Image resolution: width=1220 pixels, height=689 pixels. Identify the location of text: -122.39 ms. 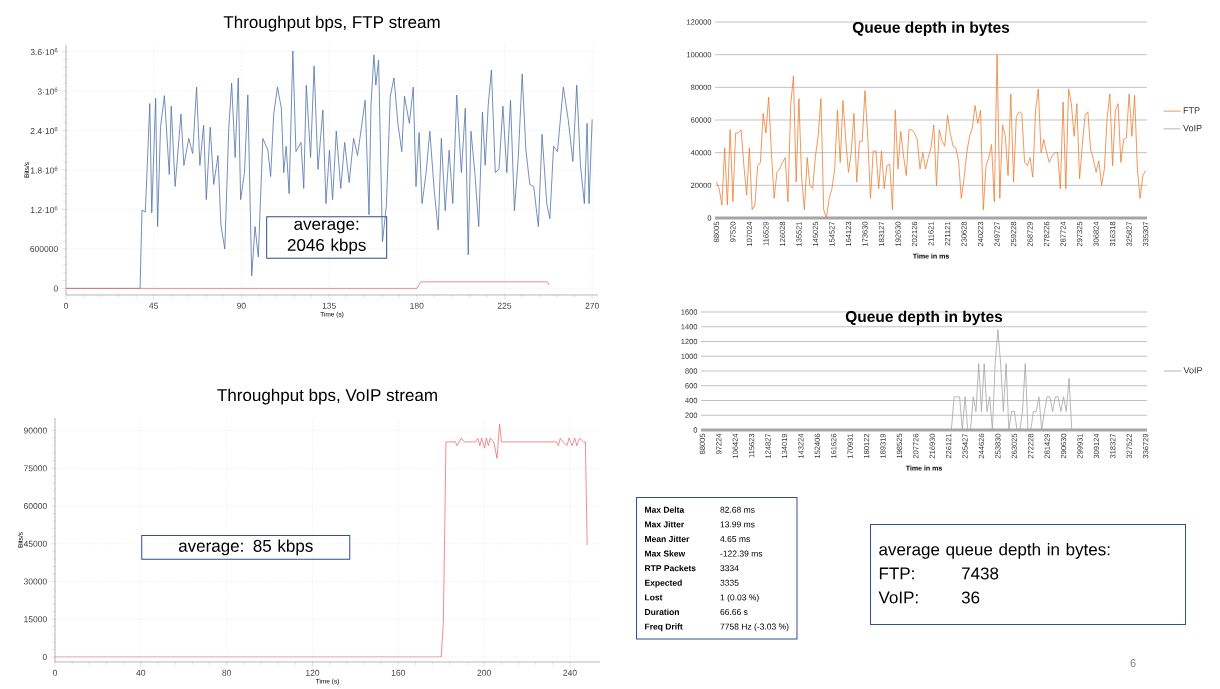
(741, 553).